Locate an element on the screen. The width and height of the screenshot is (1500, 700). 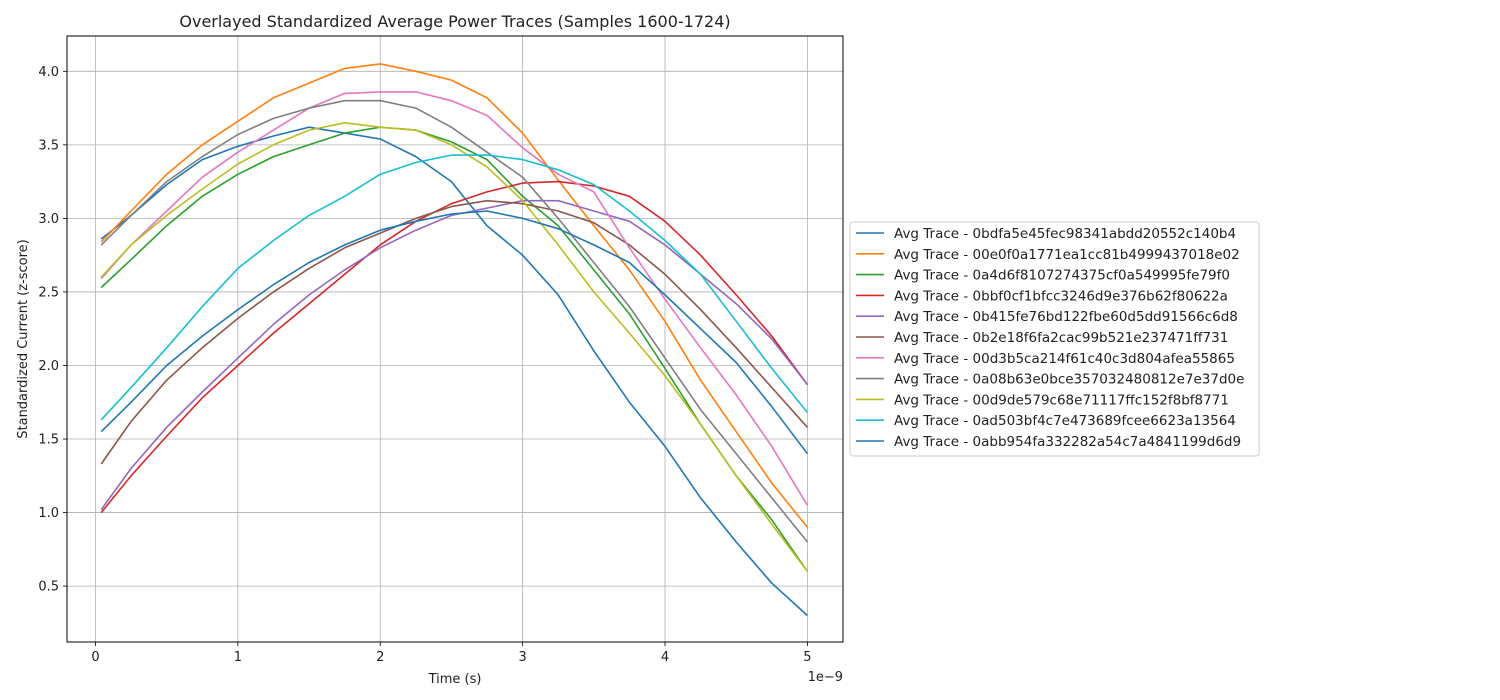
y-axis-label: Standardized Current (z-score) is located at coordinates (23, 339).